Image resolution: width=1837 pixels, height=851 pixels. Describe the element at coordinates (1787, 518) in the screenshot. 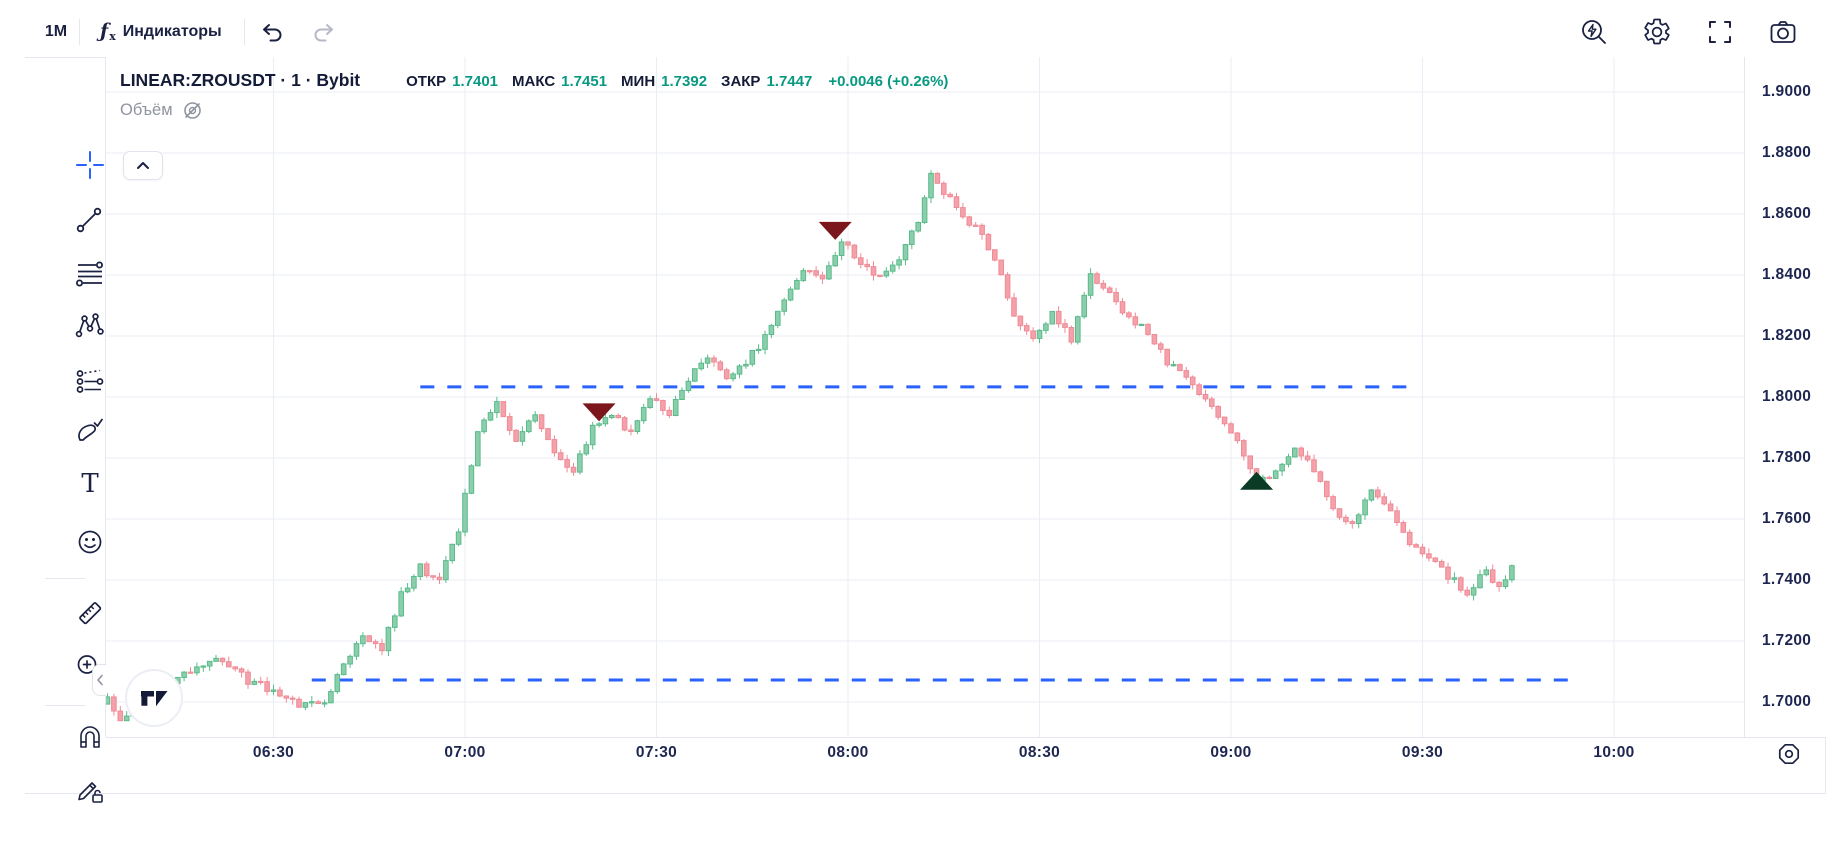

I see `price-axis-label: 1.7600` at that location.